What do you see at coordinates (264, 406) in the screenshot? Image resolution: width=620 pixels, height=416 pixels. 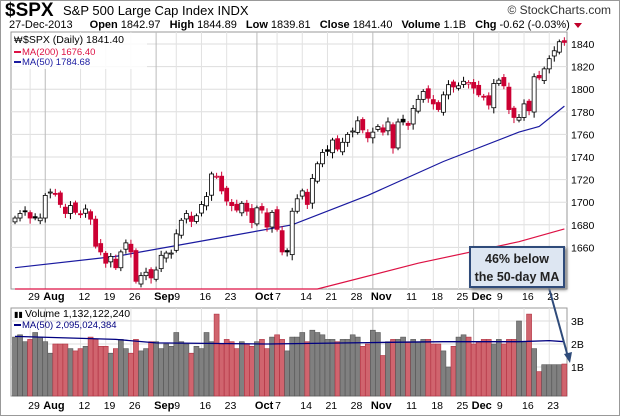 I see `date-tick-label: Oct` at bounding box center [264, 406].